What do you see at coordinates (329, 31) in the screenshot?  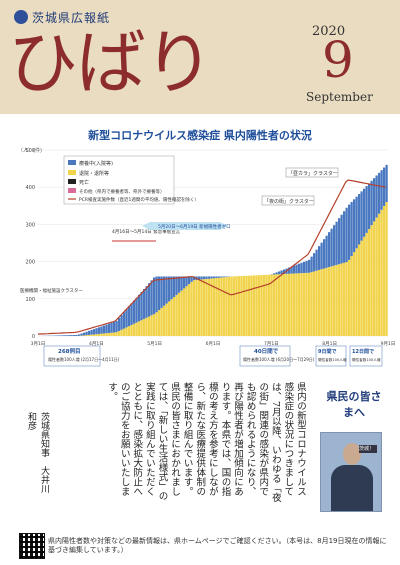 I see `issue-year: 2020` at bounding box center [329, 31].